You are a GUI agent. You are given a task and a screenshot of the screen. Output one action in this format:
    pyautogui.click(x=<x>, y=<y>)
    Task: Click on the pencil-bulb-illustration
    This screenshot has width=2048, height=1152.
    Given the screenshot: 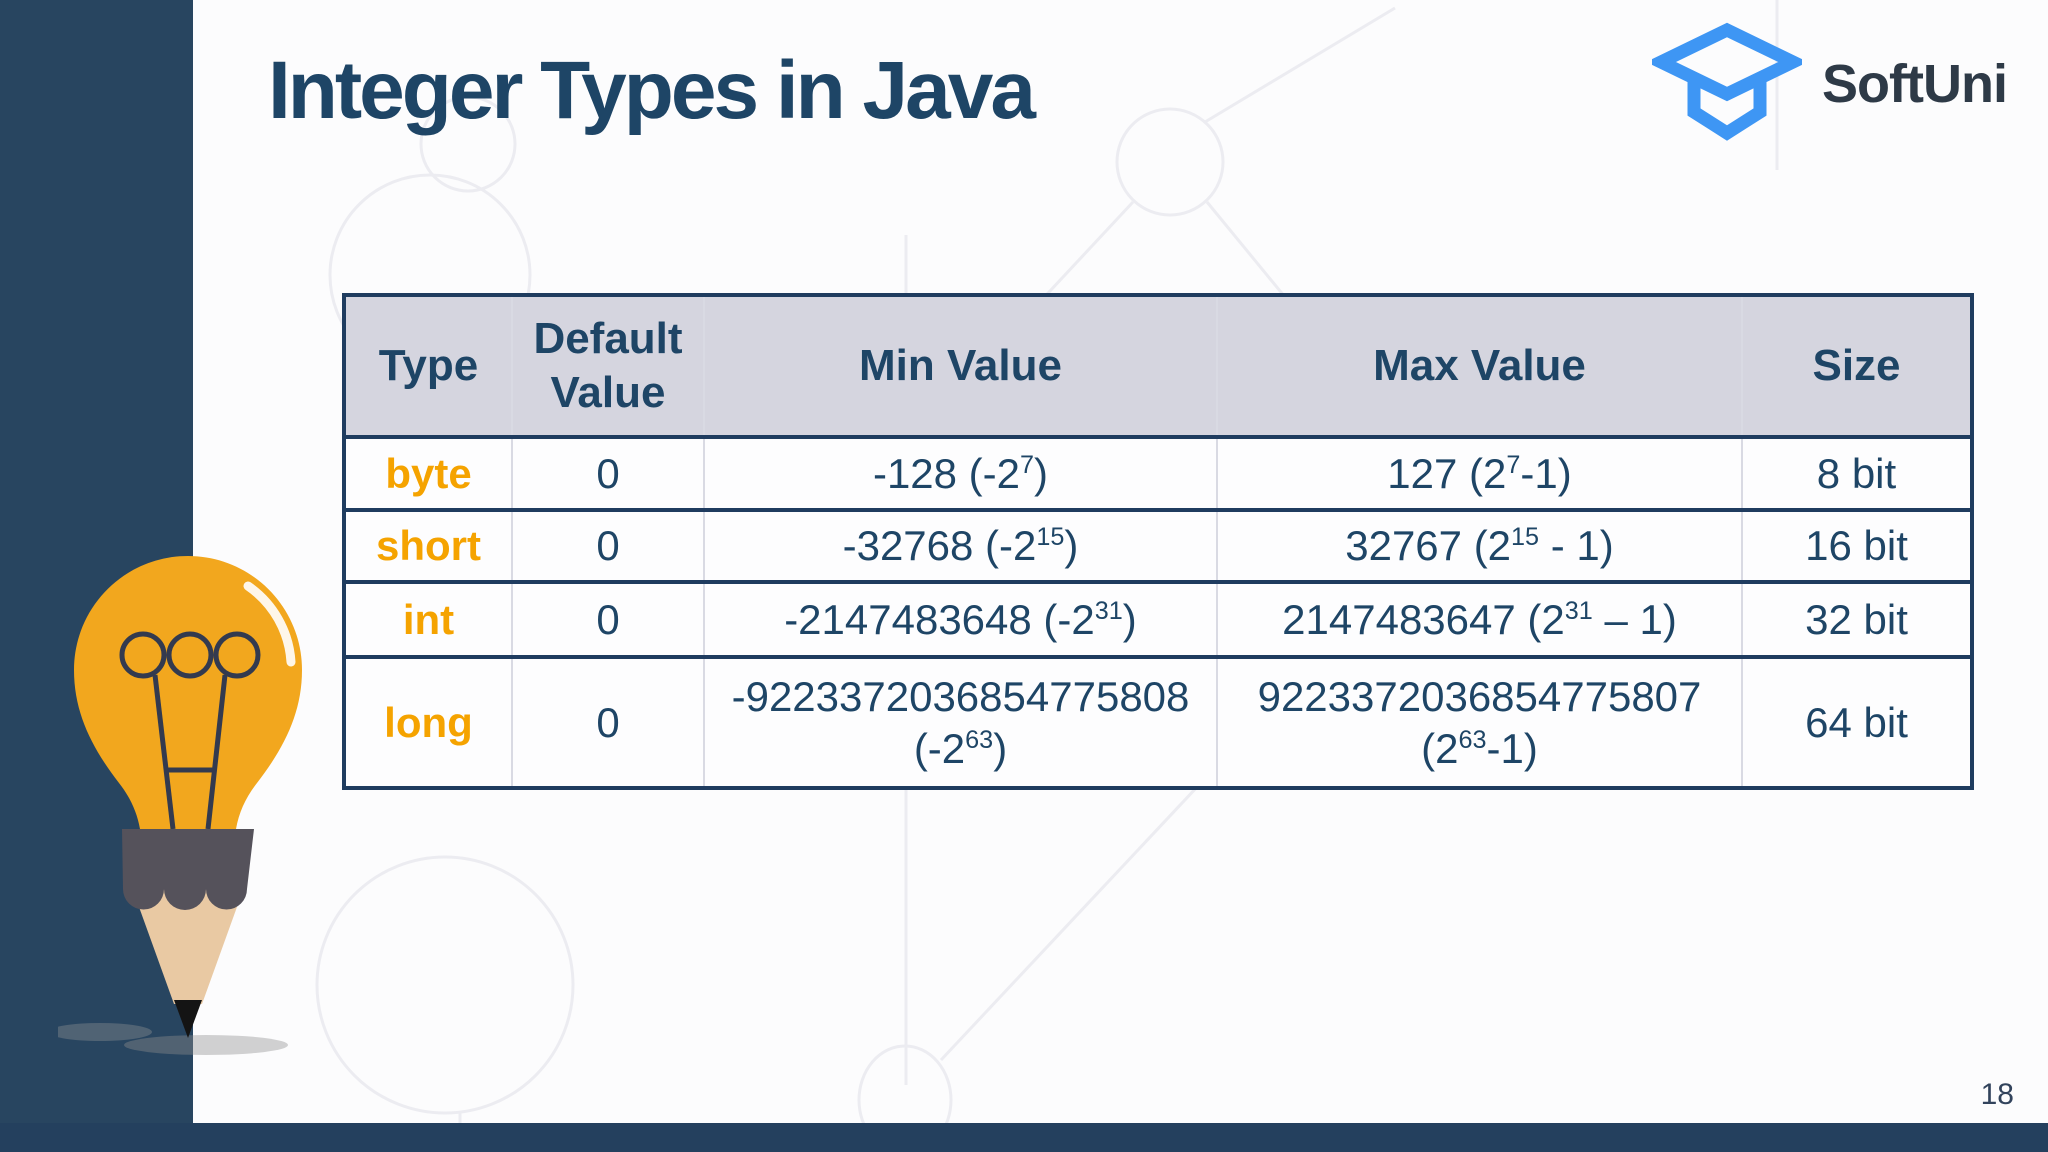 What is the action you would take?
    pyautogui.click(x=180, y=805)
    